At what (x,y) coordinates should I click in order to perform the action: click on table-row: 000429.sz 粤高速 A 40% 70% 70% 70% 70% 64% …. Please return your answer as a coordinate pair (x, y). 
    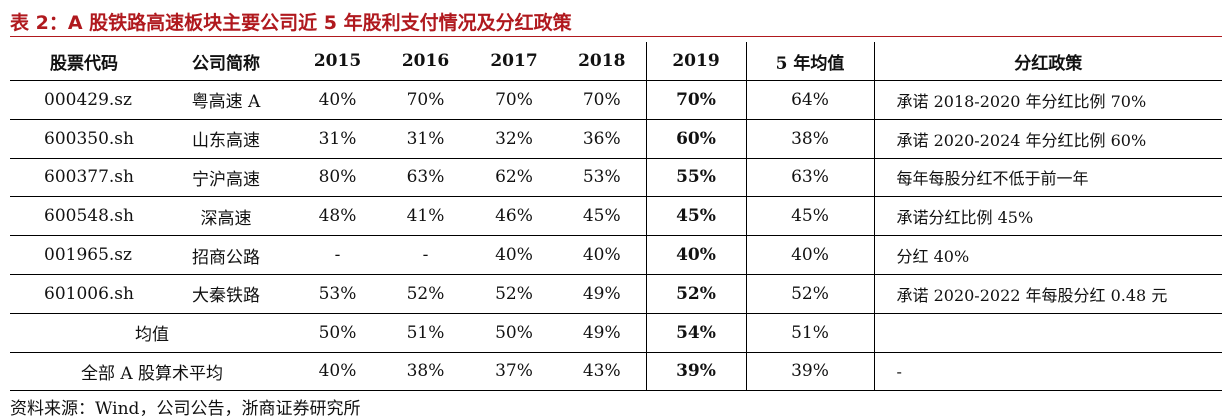
    Looking at the image, I should click on (616, 100).